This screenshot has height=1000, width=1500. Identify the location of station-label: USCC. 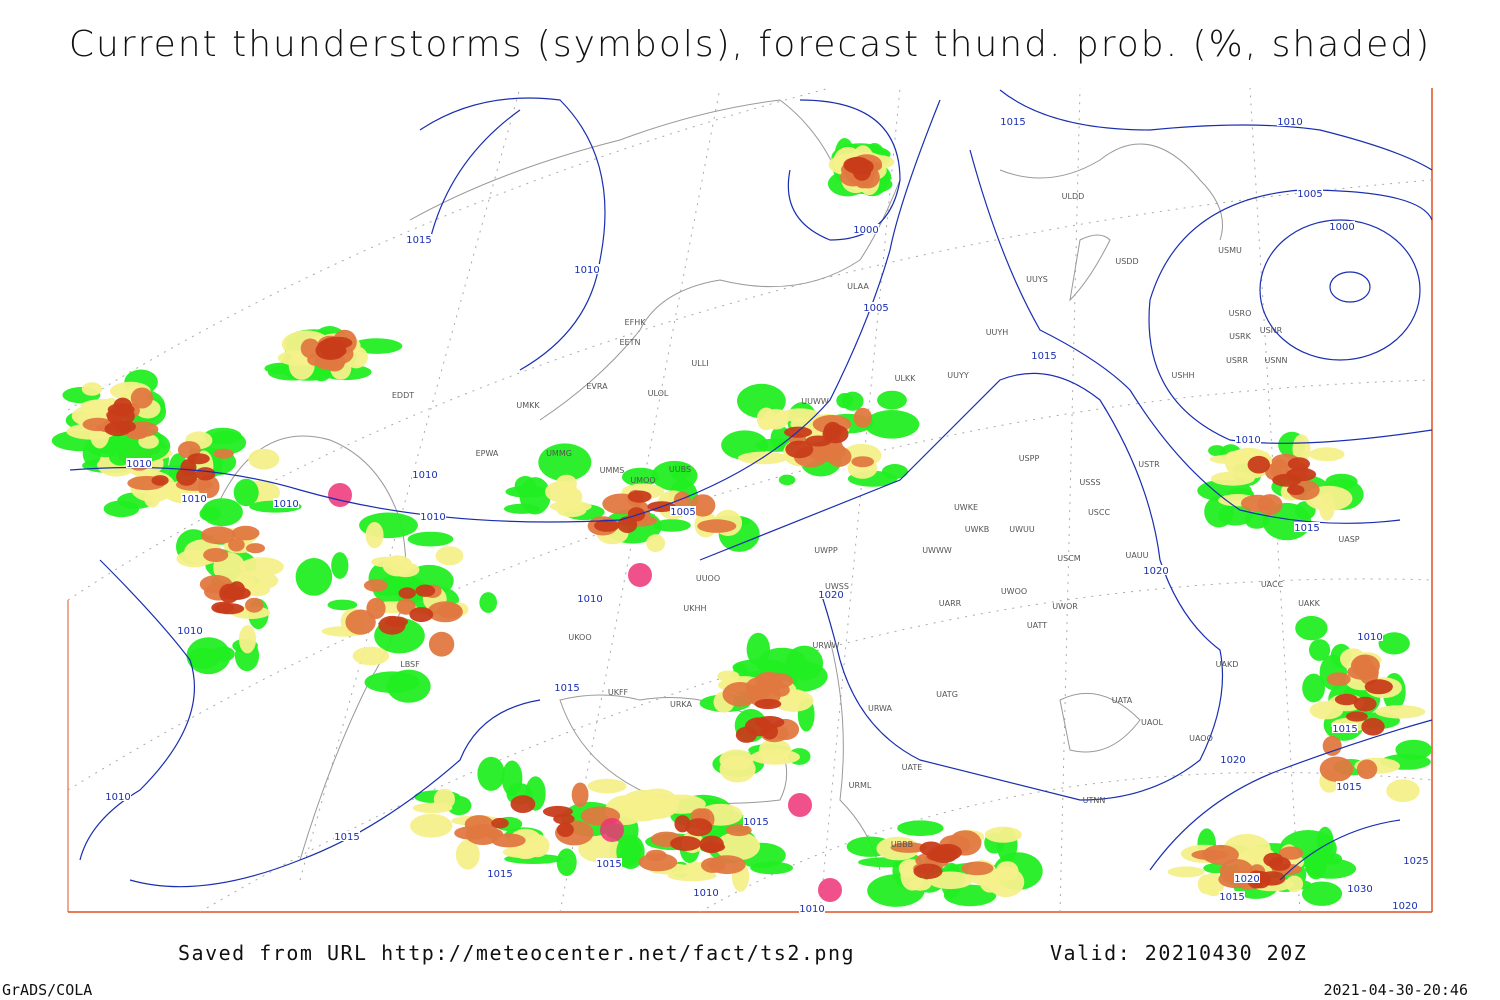
(1099, 512).